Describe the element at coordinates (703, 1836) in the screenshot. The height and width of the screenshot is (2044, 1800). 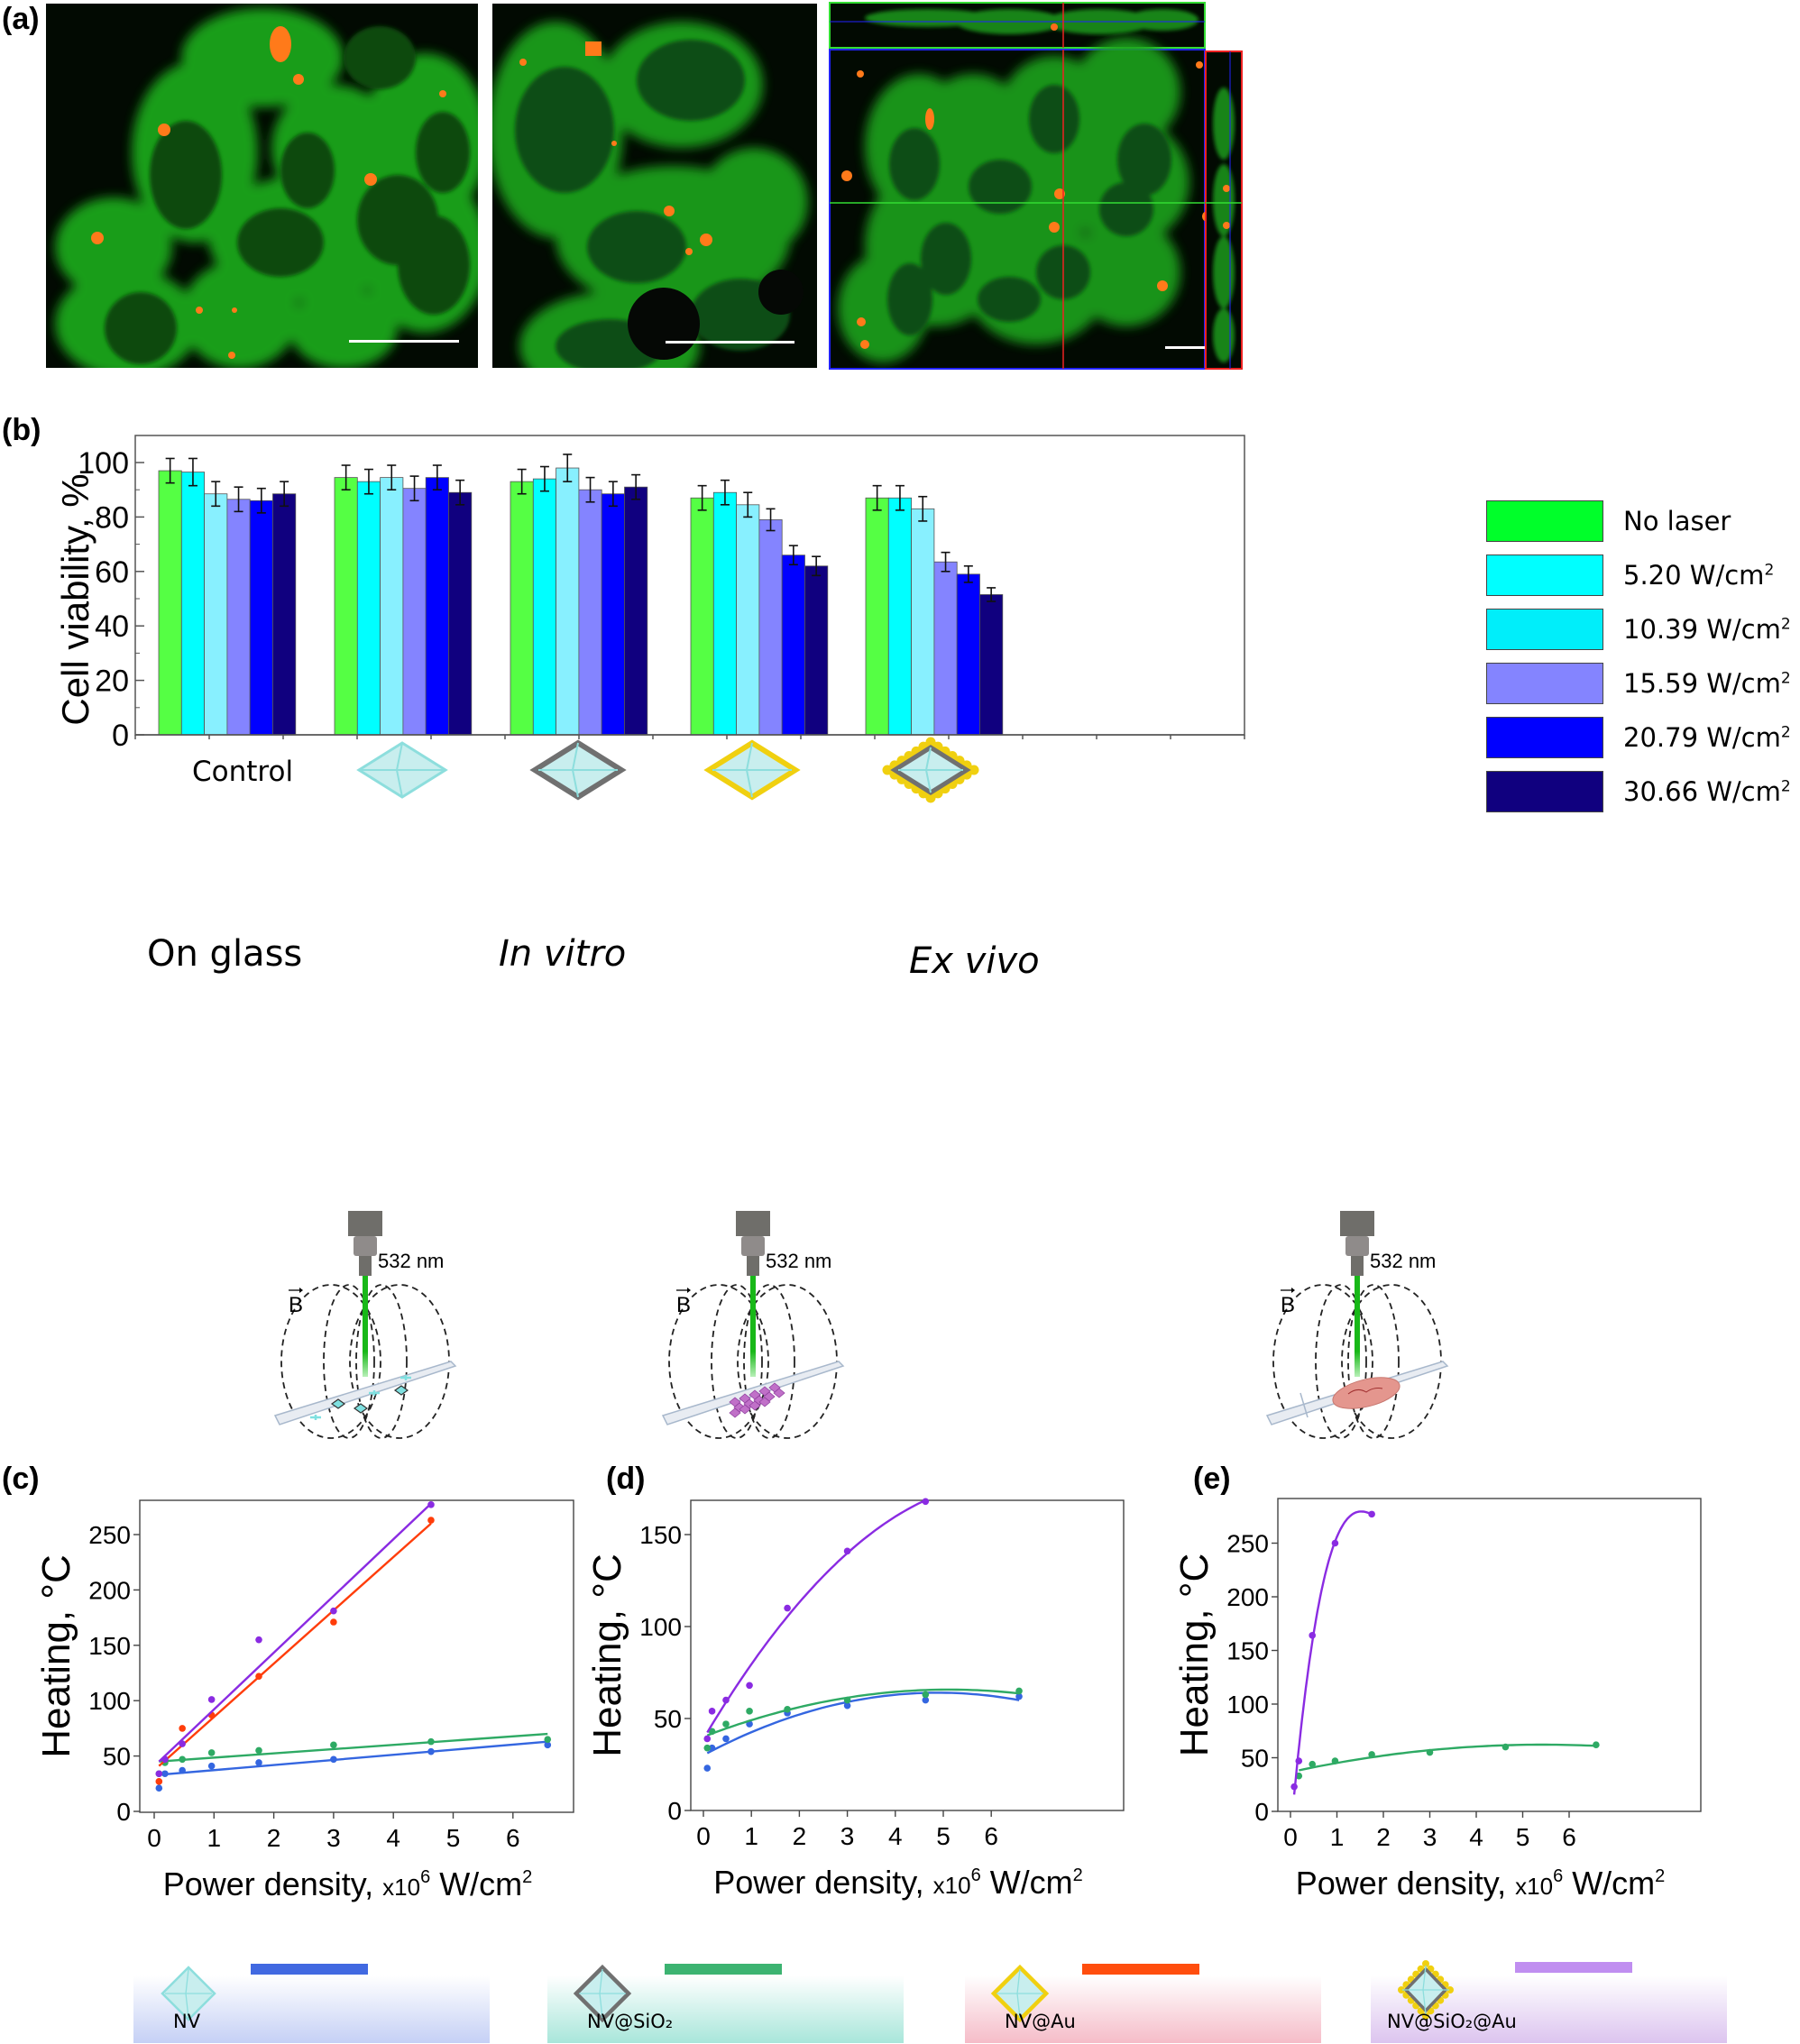
I see `x-tick-label: 0` at that location.